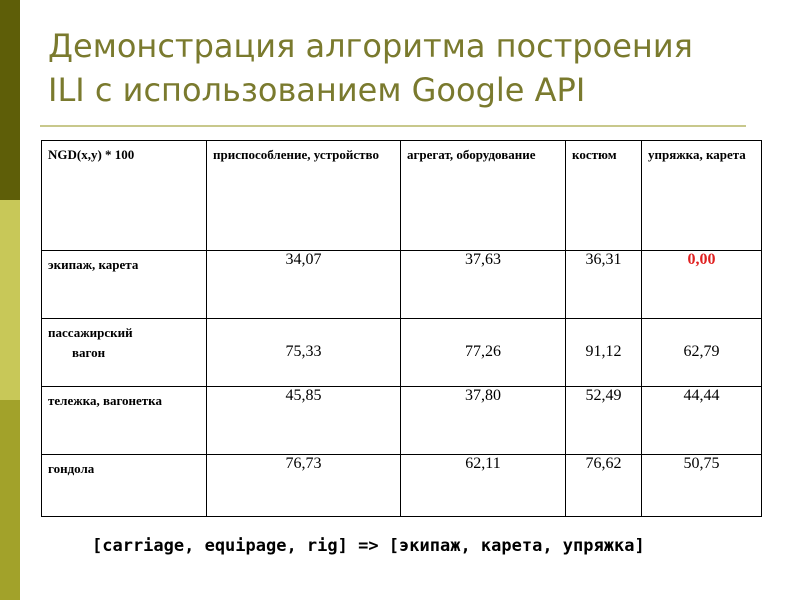 Image resolution: width=800 pixels, height=600 pixels. What do you see at coordinates (701, 352) in the screenshot?
I see `table-cell: 62,79` at bounding box center [701, 352].